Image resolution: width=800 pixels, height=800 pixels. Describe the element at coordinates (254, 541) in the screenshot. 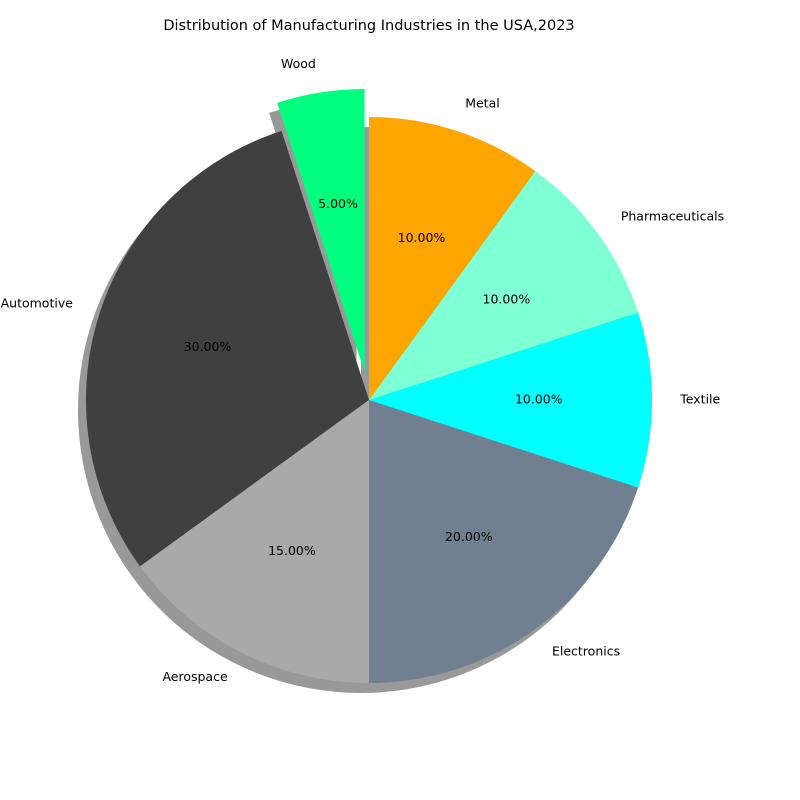

I see `pie-slice-aerospace` at that location.